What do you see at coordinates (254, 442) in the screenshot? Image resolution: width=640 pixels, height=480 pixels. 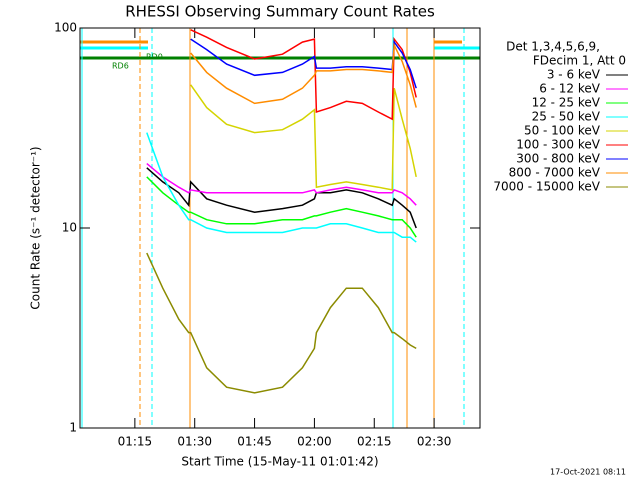 I see `x-tick-label: 01:45` at bounding box center [254, 442].